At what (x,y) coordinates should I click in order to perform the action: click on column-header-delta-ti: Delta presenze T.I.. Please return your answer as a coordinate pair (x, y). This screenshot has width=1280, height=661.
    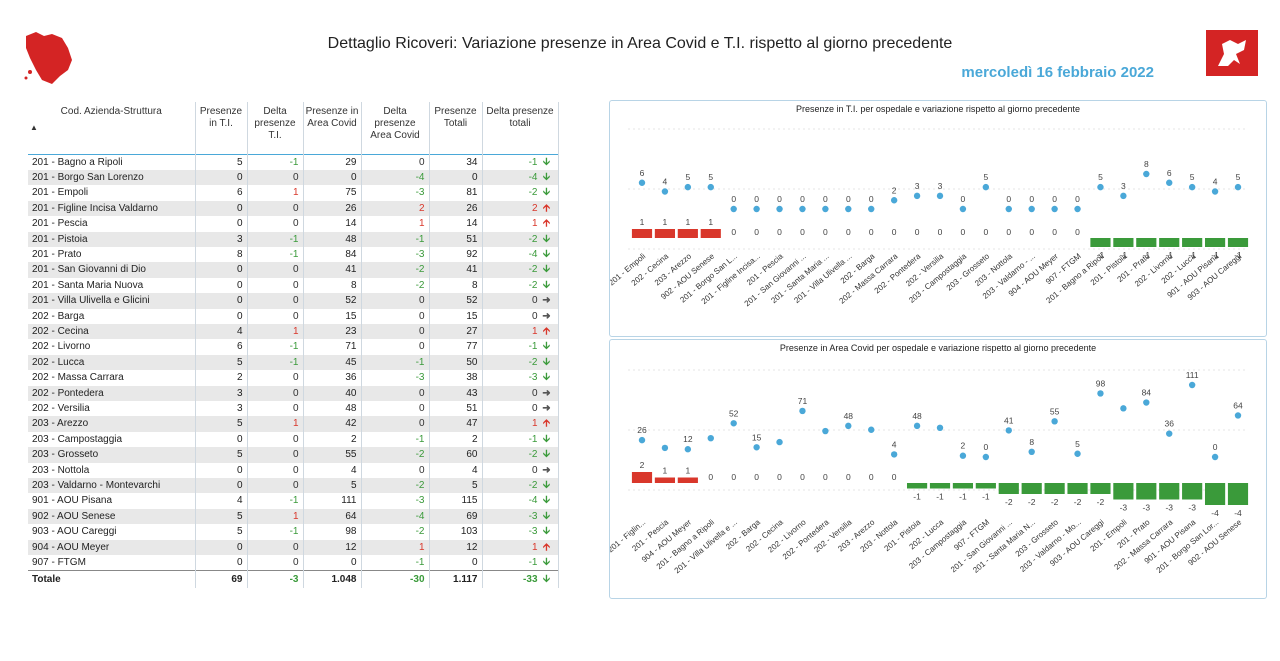
    Looking at the image, I should click on (275, 128).